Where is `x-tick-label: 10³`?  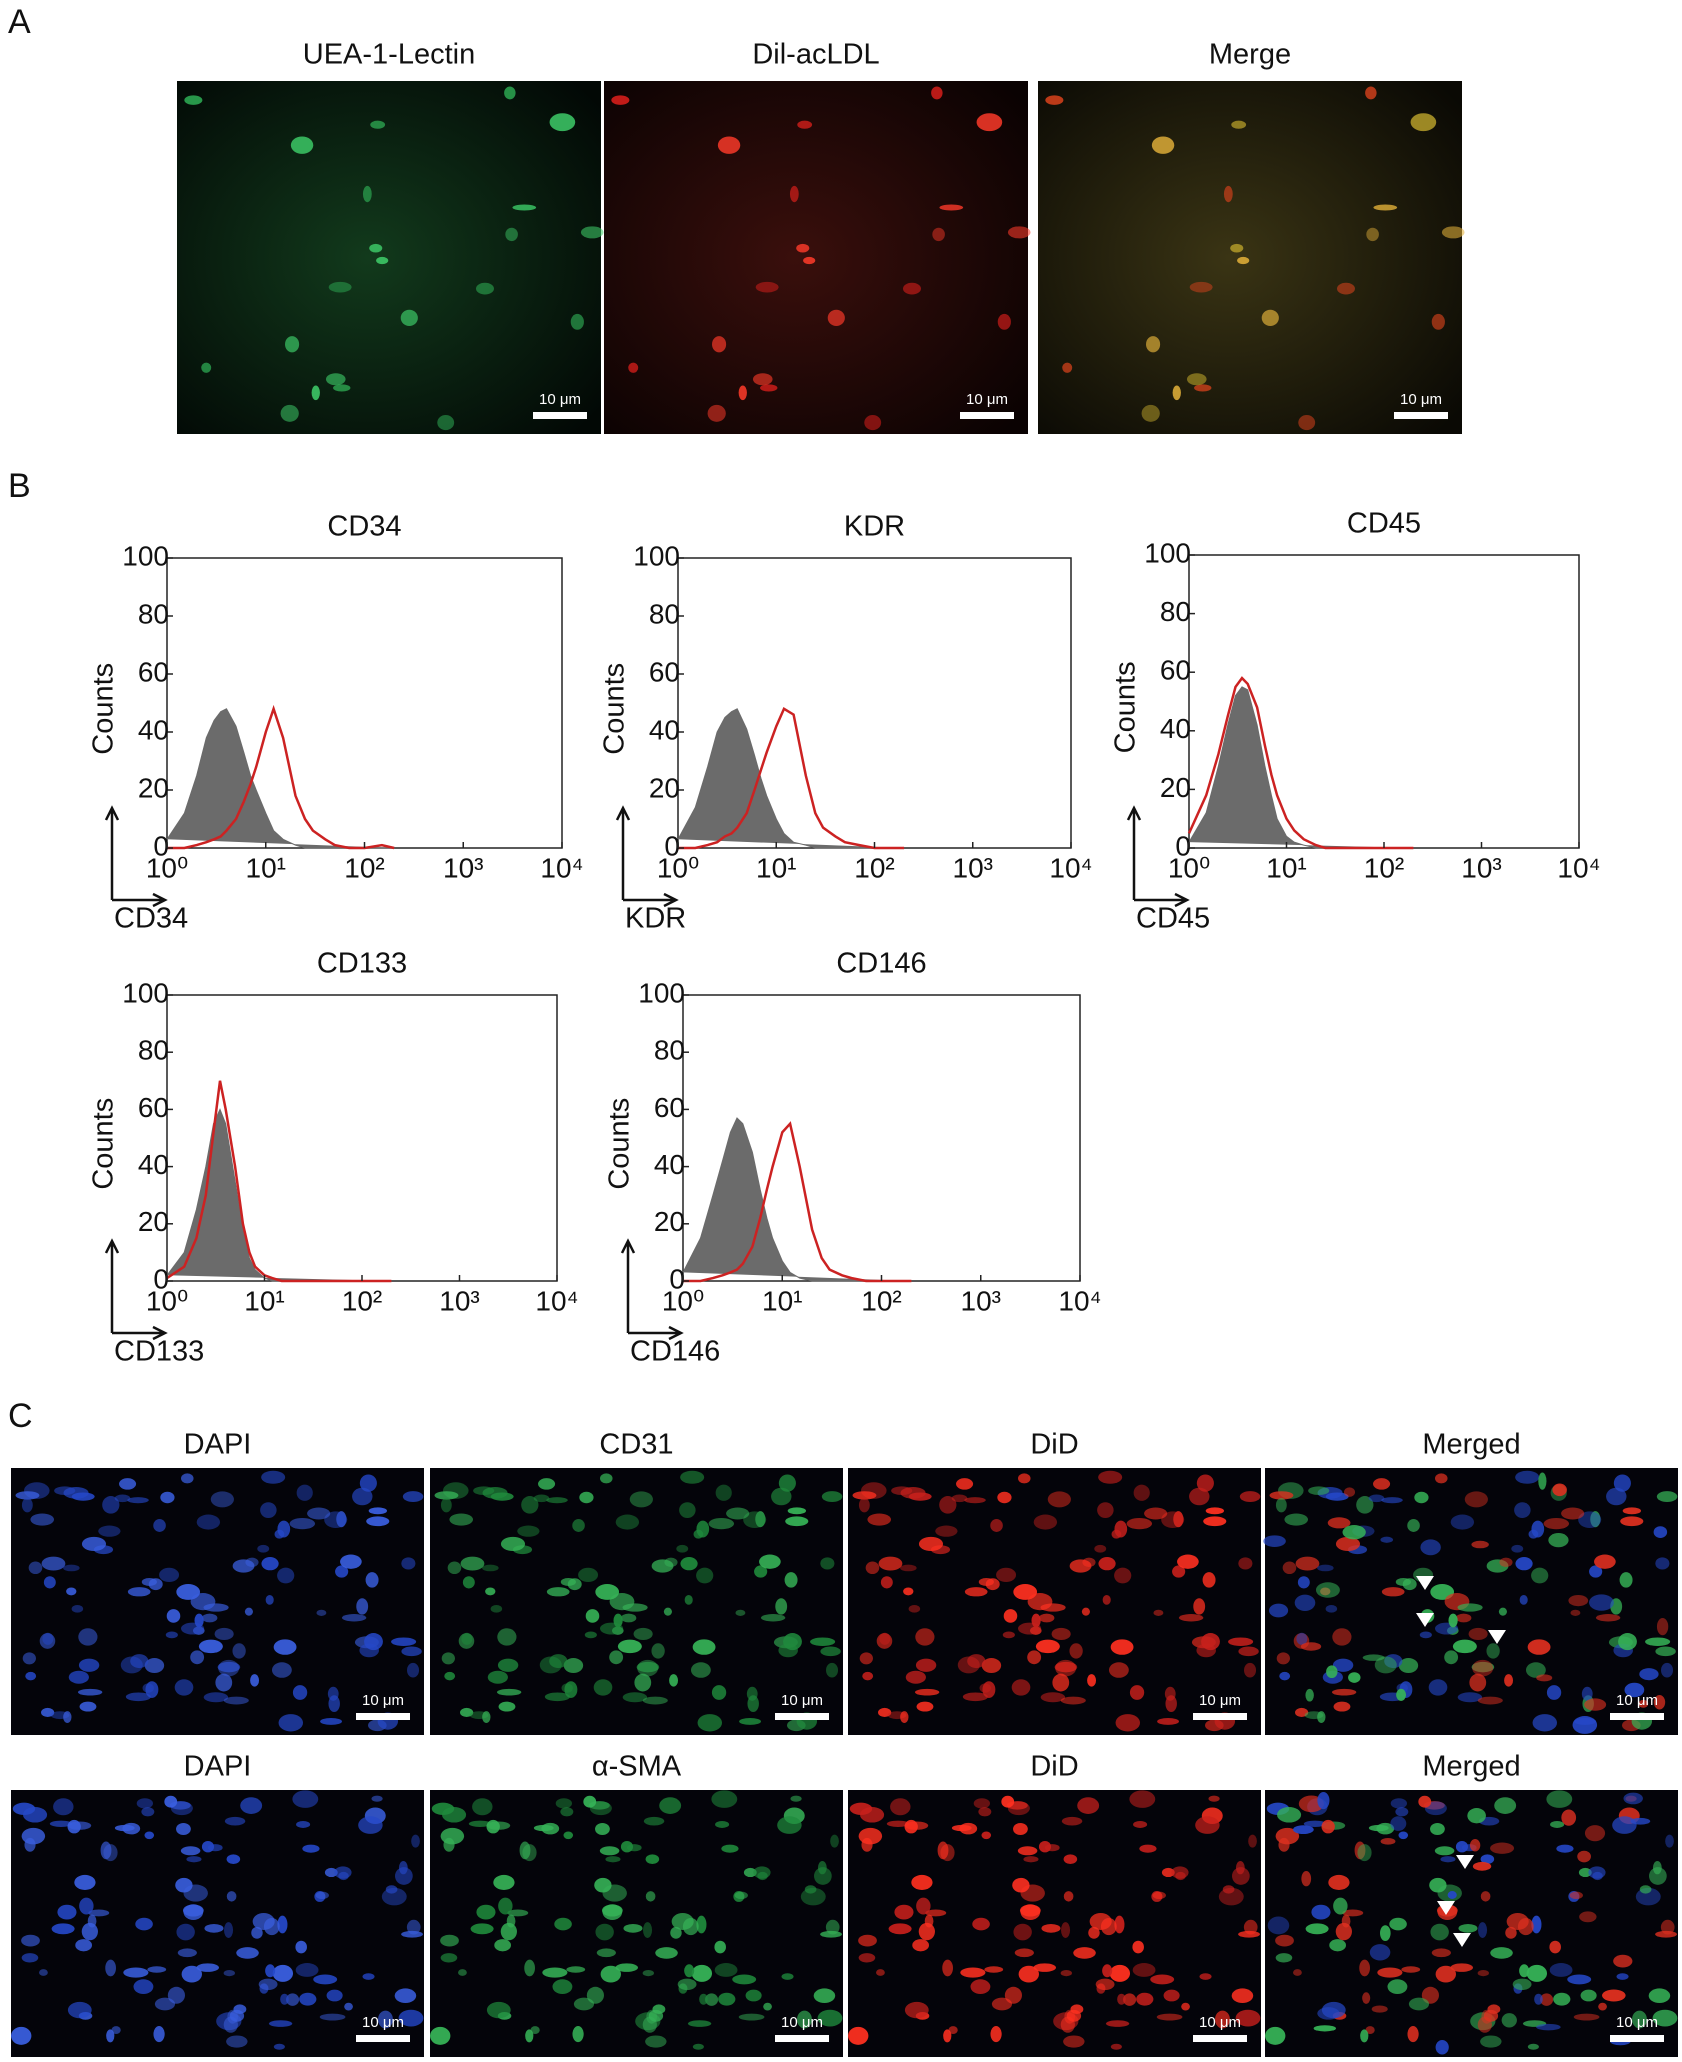 x-tick-label: 10³ is located at coordinates (463, 867).